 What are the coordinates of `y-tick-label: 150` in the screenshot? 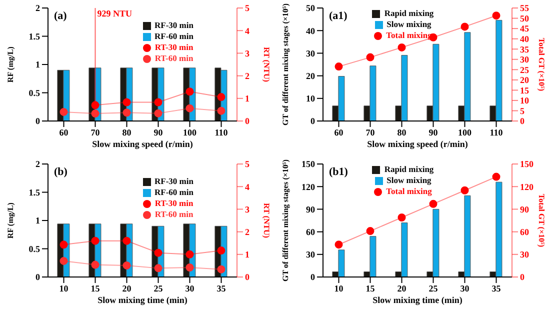 It's located at (309, 163).